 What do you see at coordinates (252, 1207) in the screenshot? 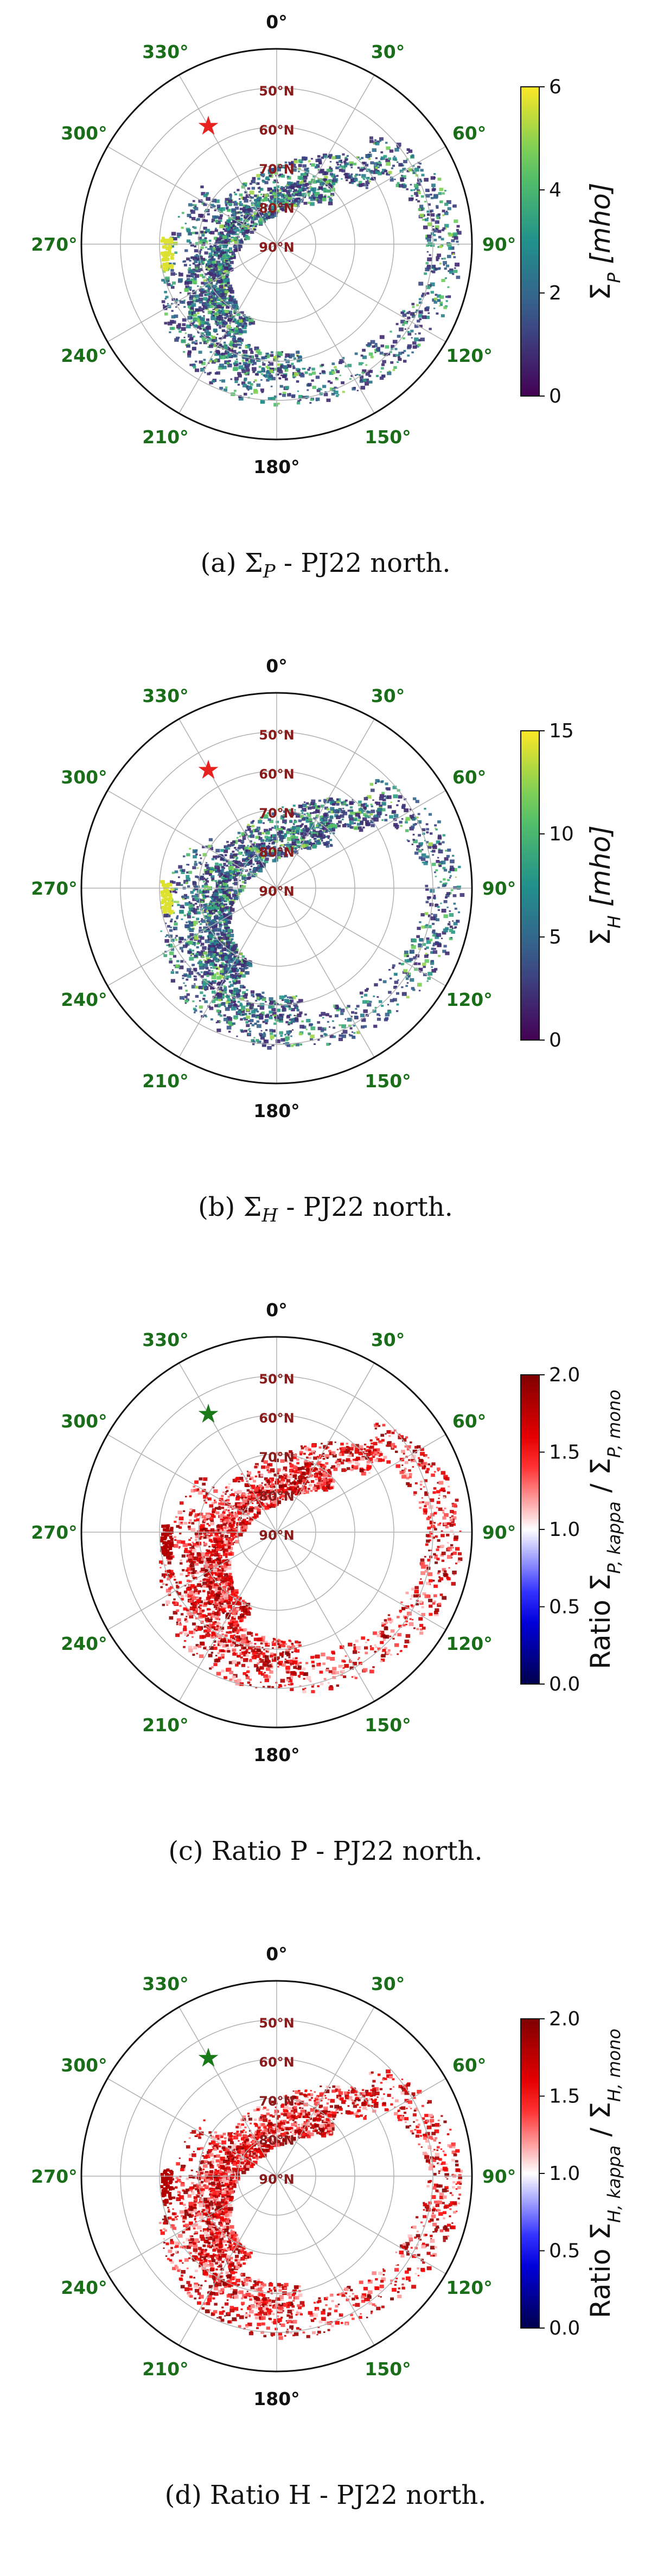
I see `caption-symbol: Σ` at bounding box center [252, 1207].